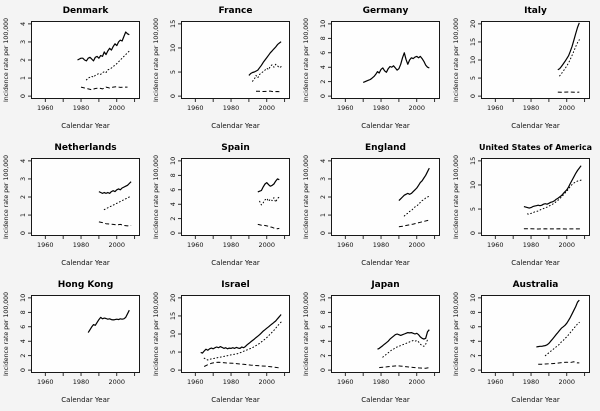 The width and height of the screenshot is (600, 411). Describe the element at coordinates (236, 11) in the screenshot. I see `chart-title: France` at that location.